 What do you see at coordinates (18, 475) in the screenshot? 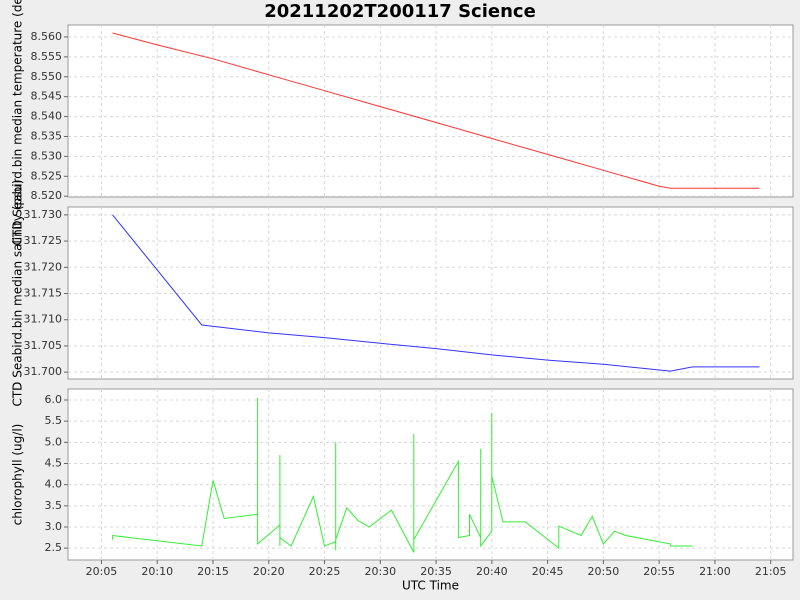
I see `y-axis-label: chlorophyll (ug/l)` at bounding box center [18, 475].